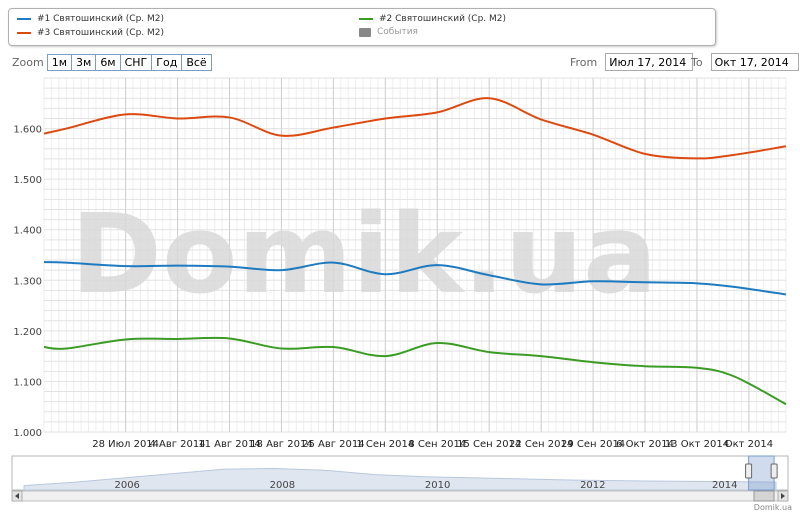  I want to click on y-tick-label: 1.300, so click(27, 281).